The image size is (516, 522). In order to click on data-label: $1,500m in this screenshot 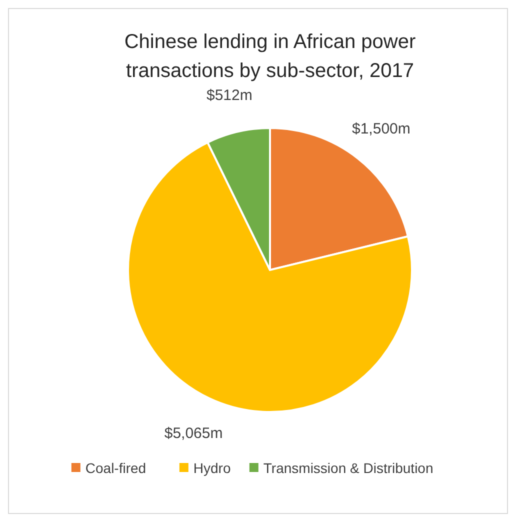, I will do `click(381, 129)`.